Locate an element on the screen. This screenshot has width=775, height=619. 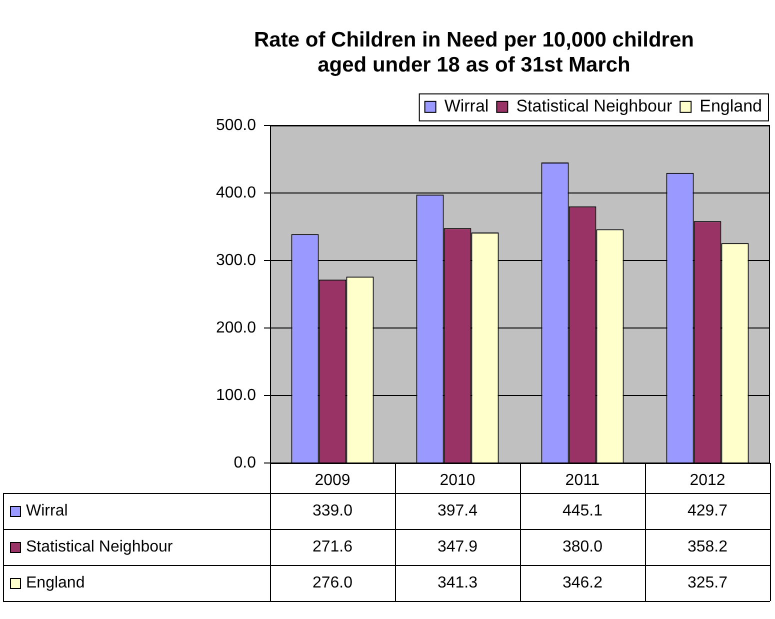
x-tick-label: 2011 is located at coordinates (582, 481).